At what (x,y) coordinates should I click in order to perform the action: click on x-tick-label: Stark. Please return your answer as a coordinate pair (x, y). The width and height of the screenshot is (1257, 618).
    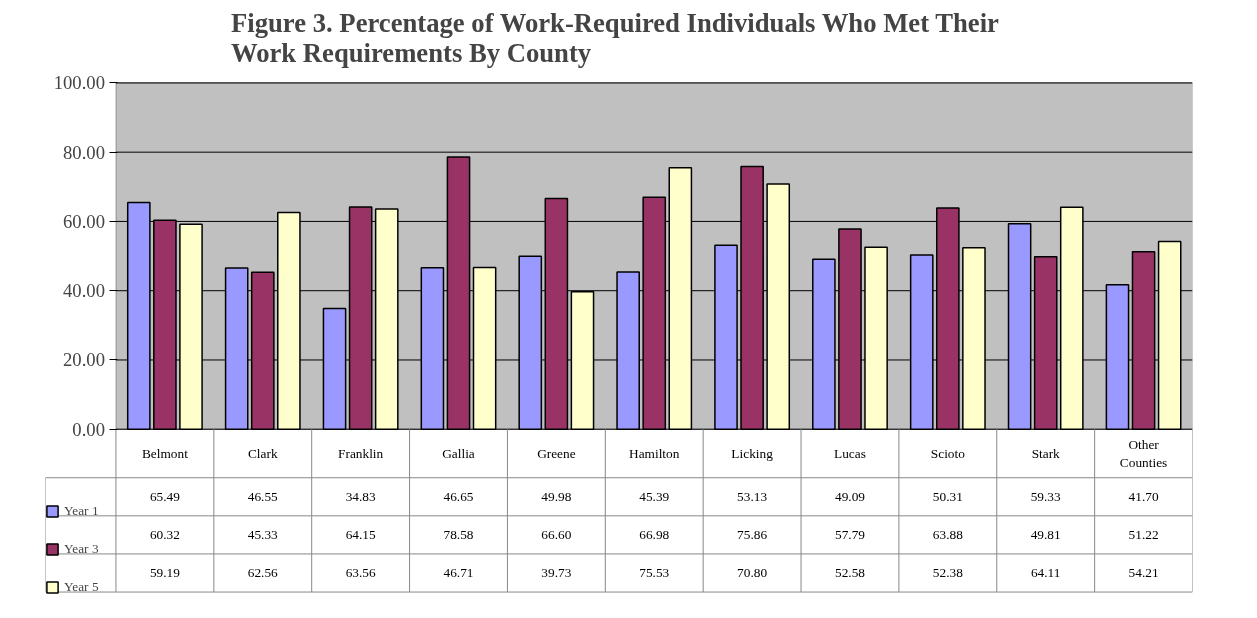
    Looking at the image, I should click on (1046, 453).